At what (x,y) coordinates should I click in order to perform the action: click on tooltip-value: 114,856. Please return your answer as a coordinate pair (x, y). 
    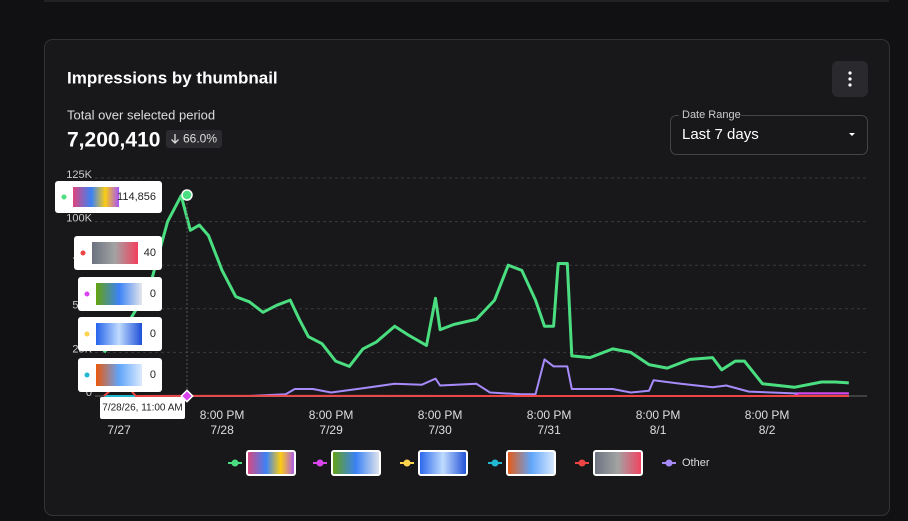
    Looking at the image, I should click on (136, 197).